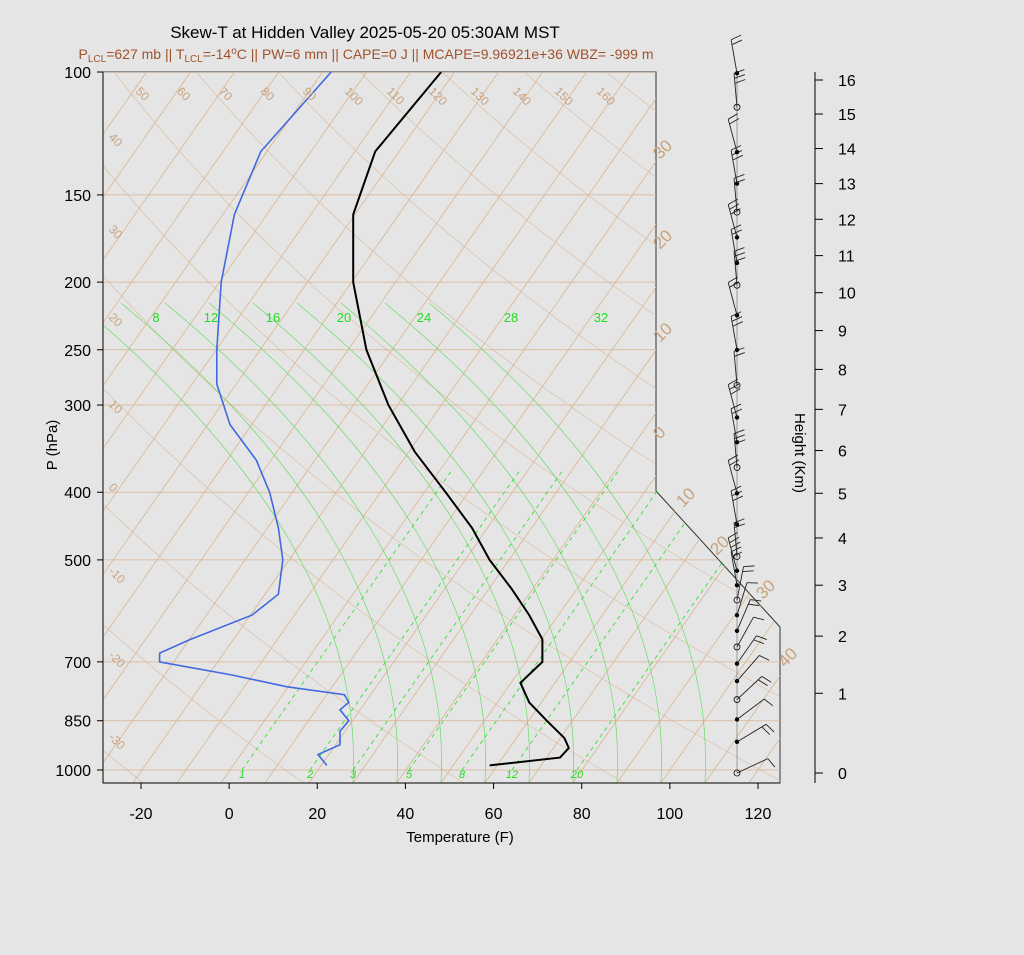 The image size is (1024, 955). I want to click on height-axis-tick-label: 16, so click(847, 81).